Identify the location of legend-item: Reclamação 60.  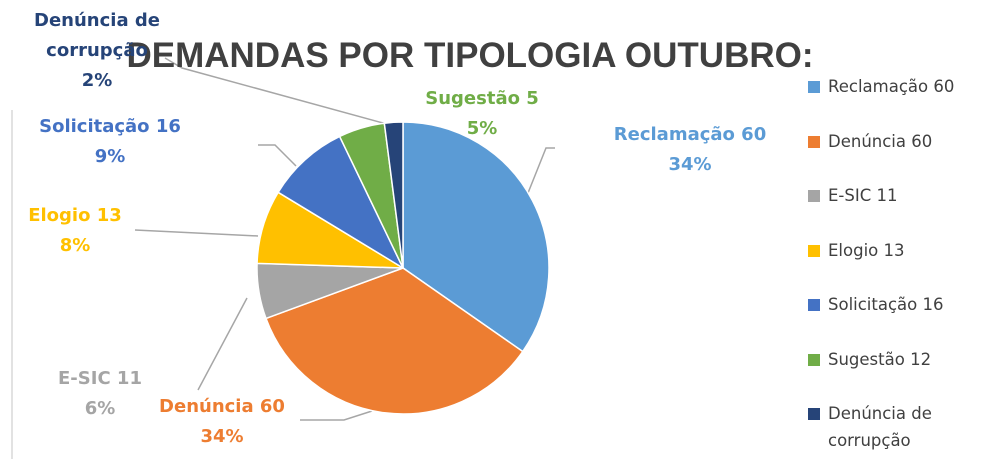
(895, 86).